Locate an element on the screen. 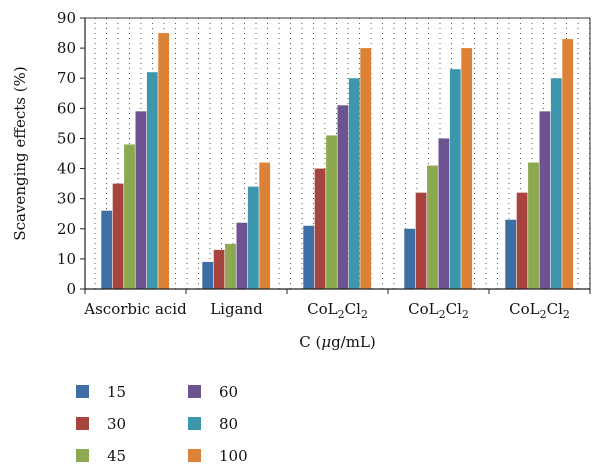 The image size is (598, 469). y-tick-label: 50 is located at coordinates (66, 138).